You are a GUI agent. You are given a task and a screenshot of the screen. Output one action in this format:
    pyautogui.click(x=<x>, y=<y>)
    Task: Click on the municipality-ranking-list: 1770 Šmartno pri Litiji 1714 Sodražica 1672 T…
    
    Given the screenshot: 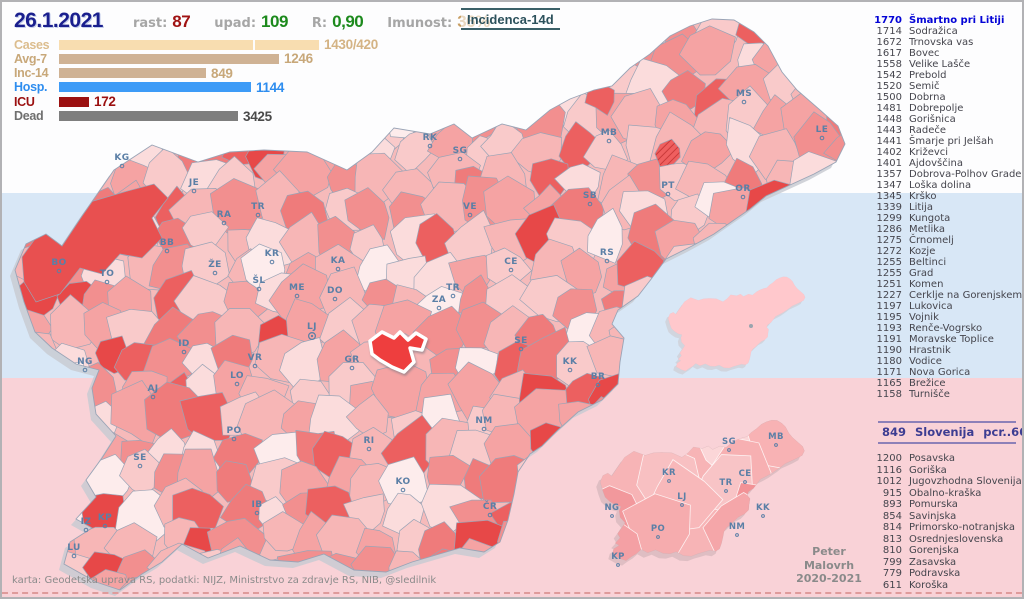 What is the action you would take?
    pyautogui.click(x=941, y=207)
    